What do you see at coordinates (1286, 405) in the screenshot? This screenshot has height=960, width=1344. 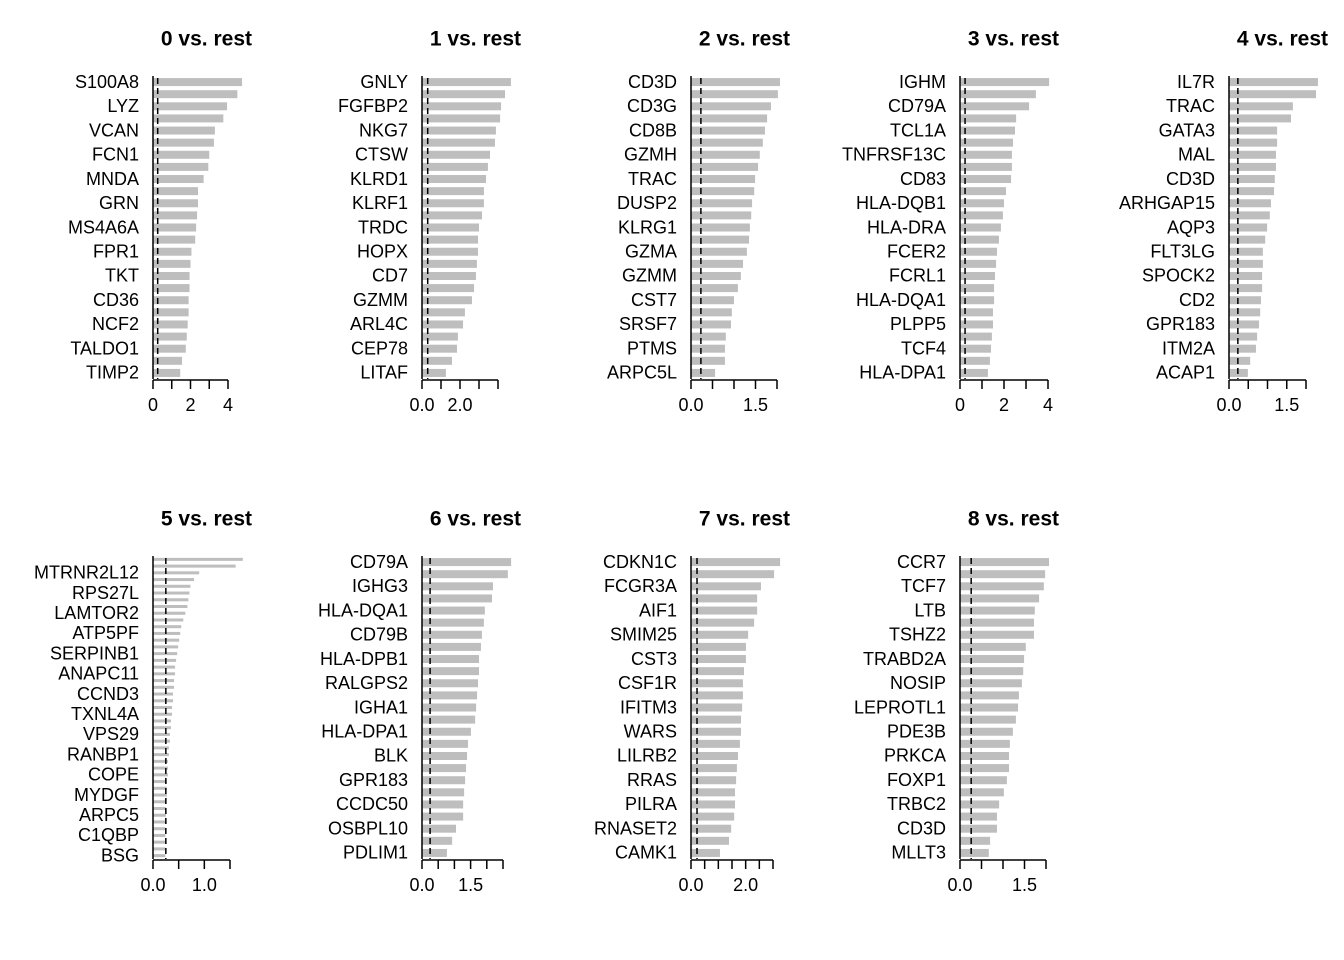 I see `x-tick-label: 1.5` at bounding box center [1286, 405].